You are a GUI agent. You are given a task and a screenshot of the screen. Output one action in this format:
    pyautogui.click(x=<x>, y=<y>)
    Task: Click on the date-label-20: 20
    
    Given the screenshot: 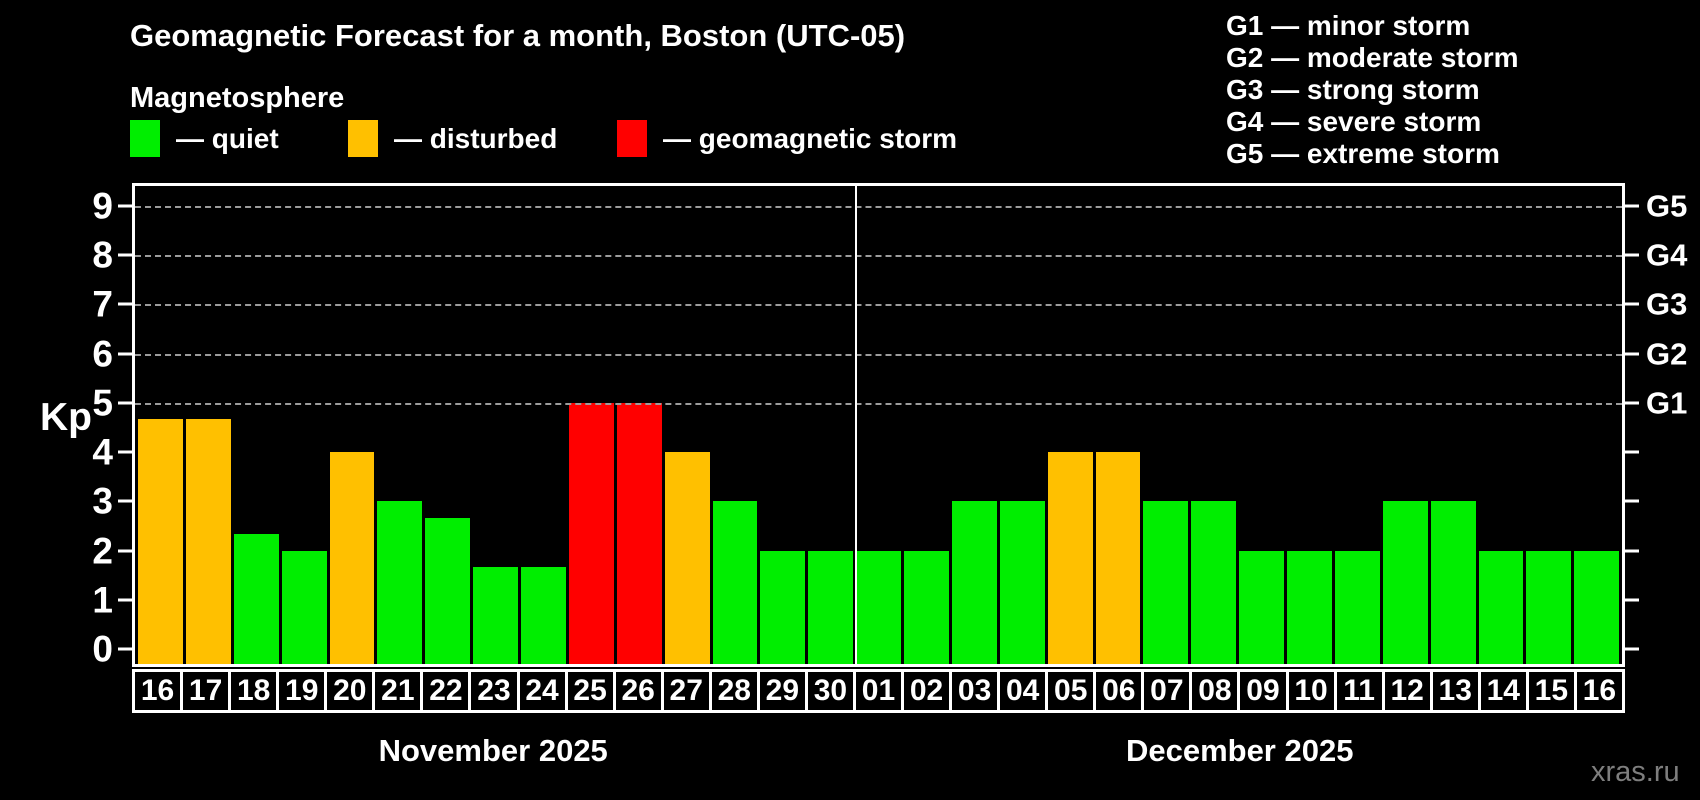 What is the action you would take?
    pyautogui.click(x=350, y=691)
    